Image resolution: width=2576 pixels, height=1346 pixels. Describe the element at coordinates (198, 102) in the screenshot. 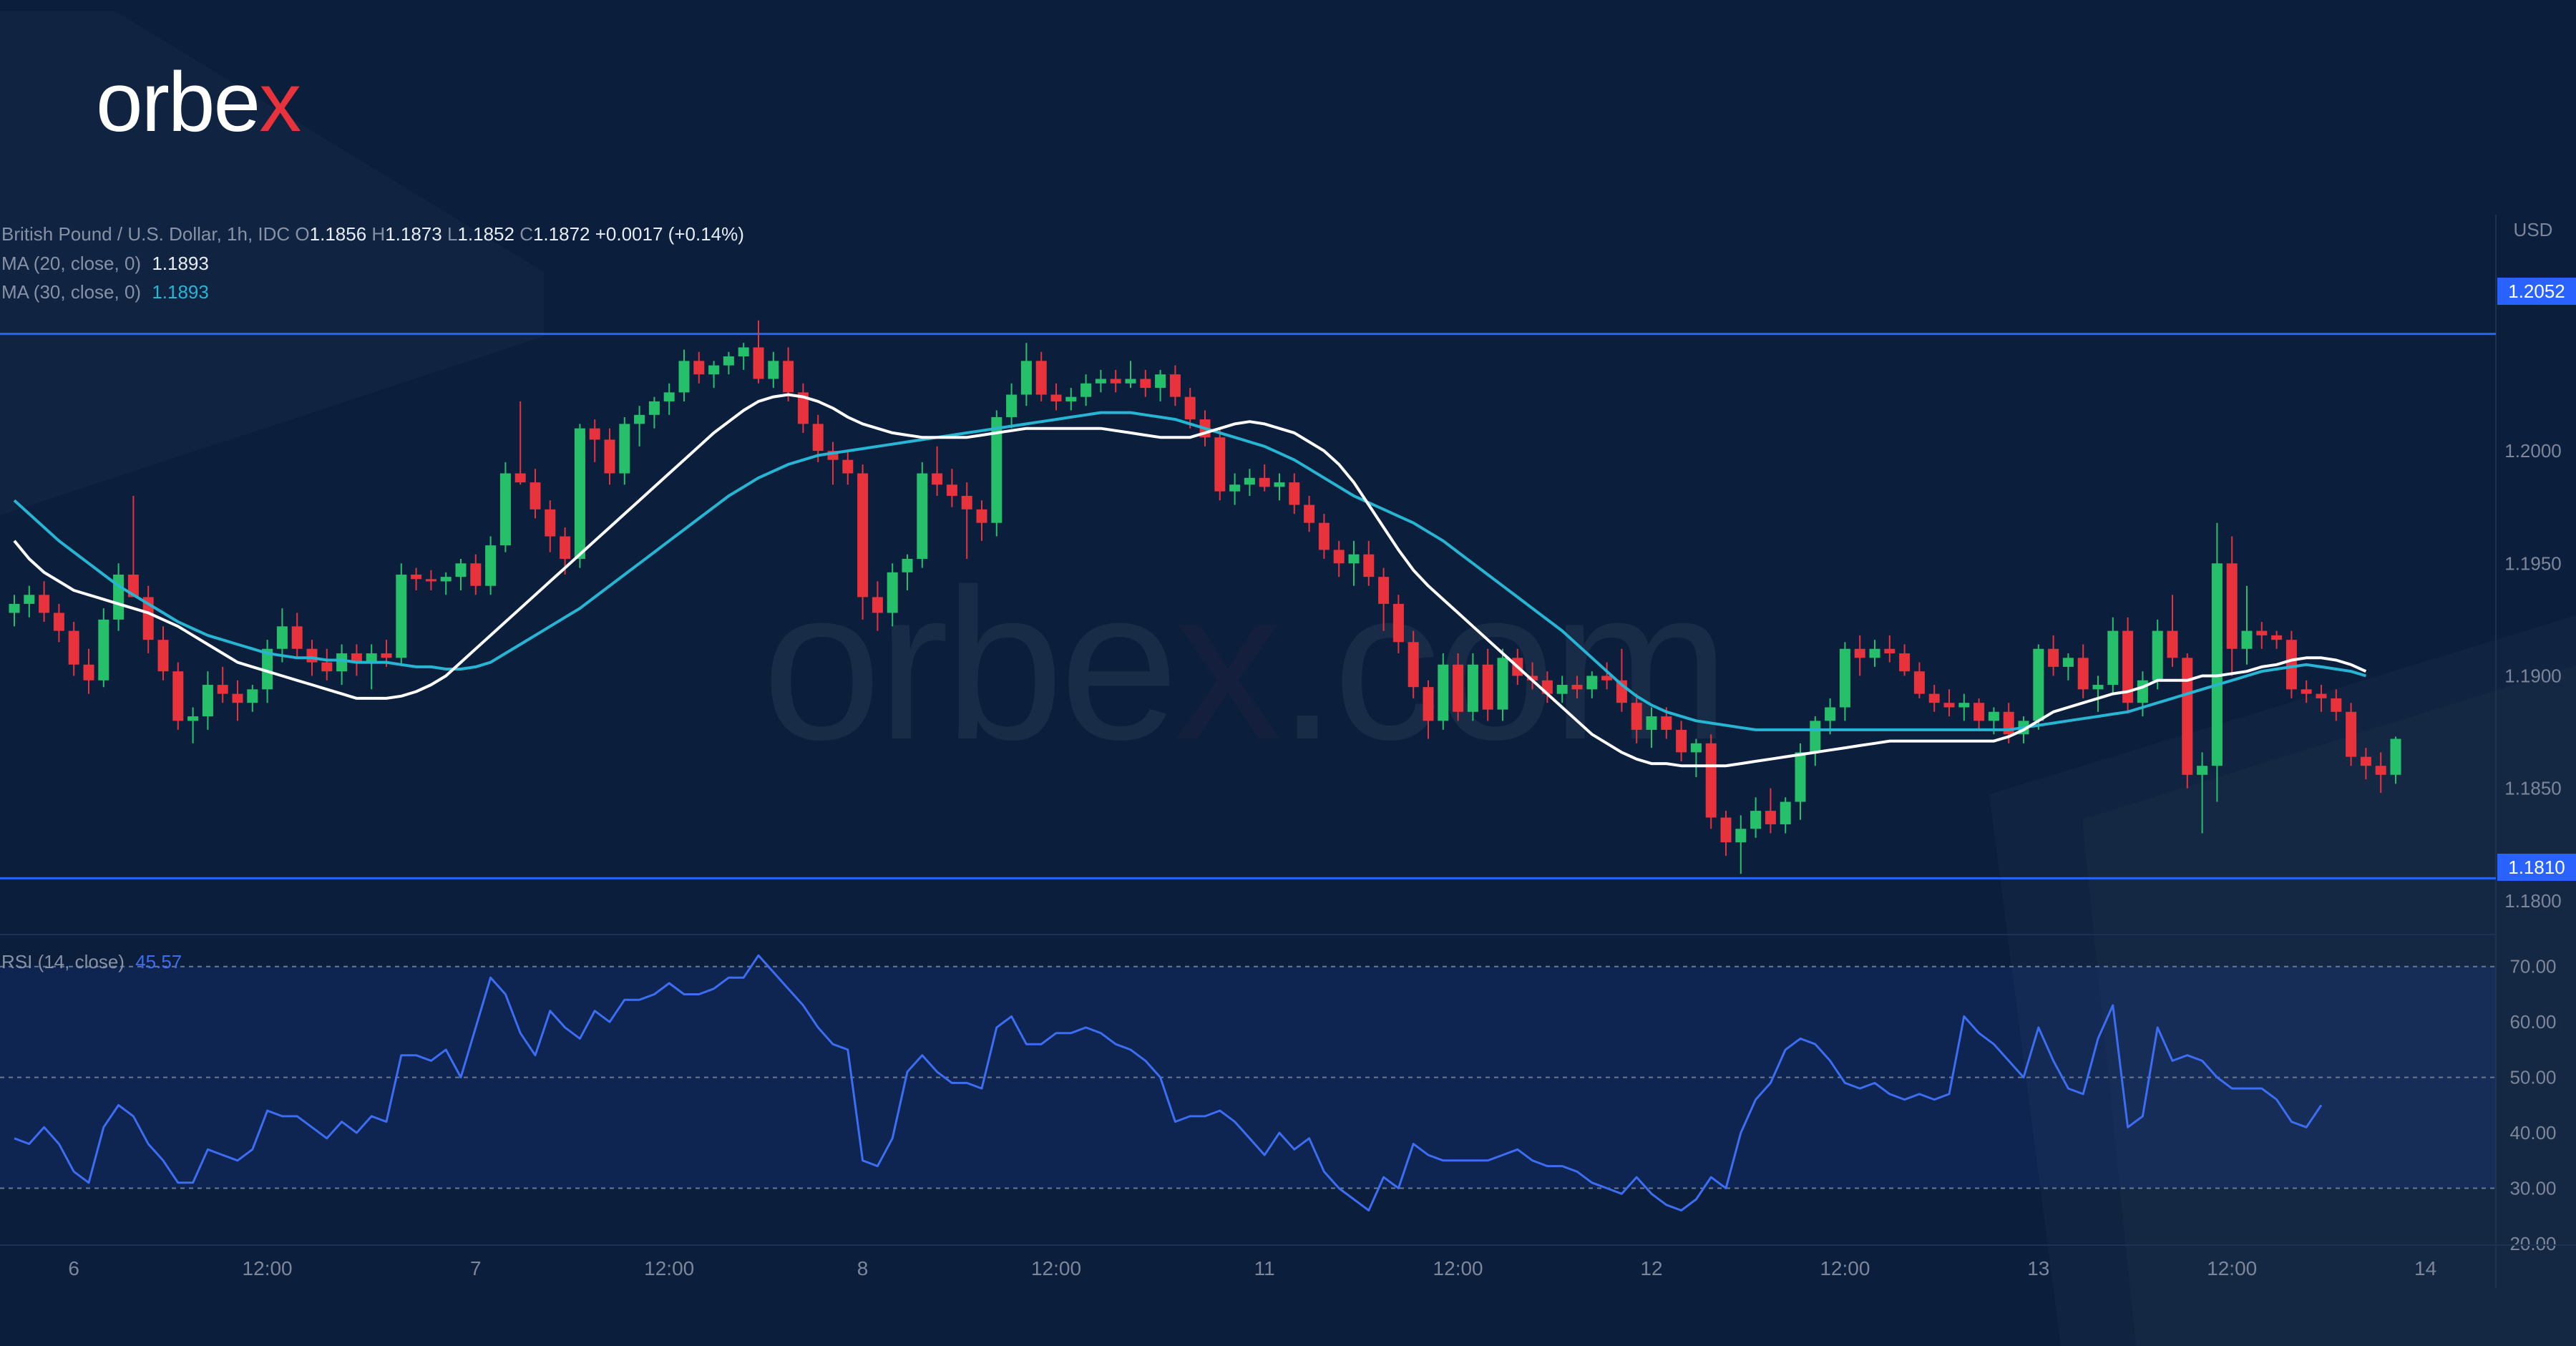

I see `orbex-logo: orbex` at that location.